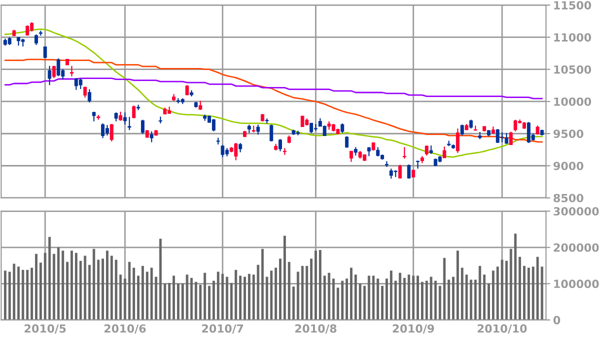  Describe the element at coordinates (573, 5) in the screenshot. I see `y-tick-label: 11500` at that location.